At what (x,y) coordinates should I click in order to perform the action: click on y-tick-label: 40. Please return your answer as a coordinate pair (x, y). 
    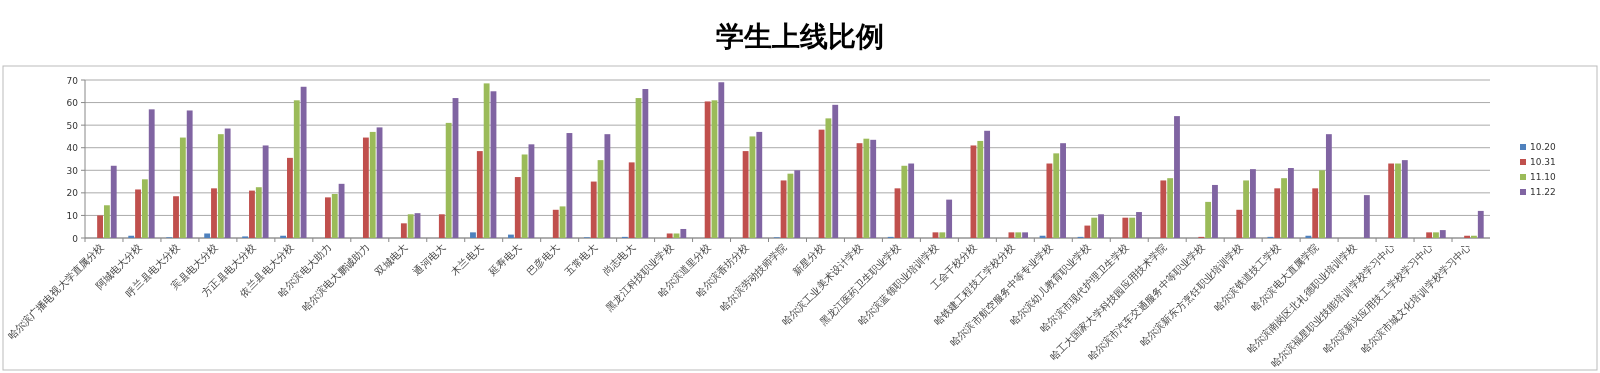
    Looking at the image, I should click on (72, 148).